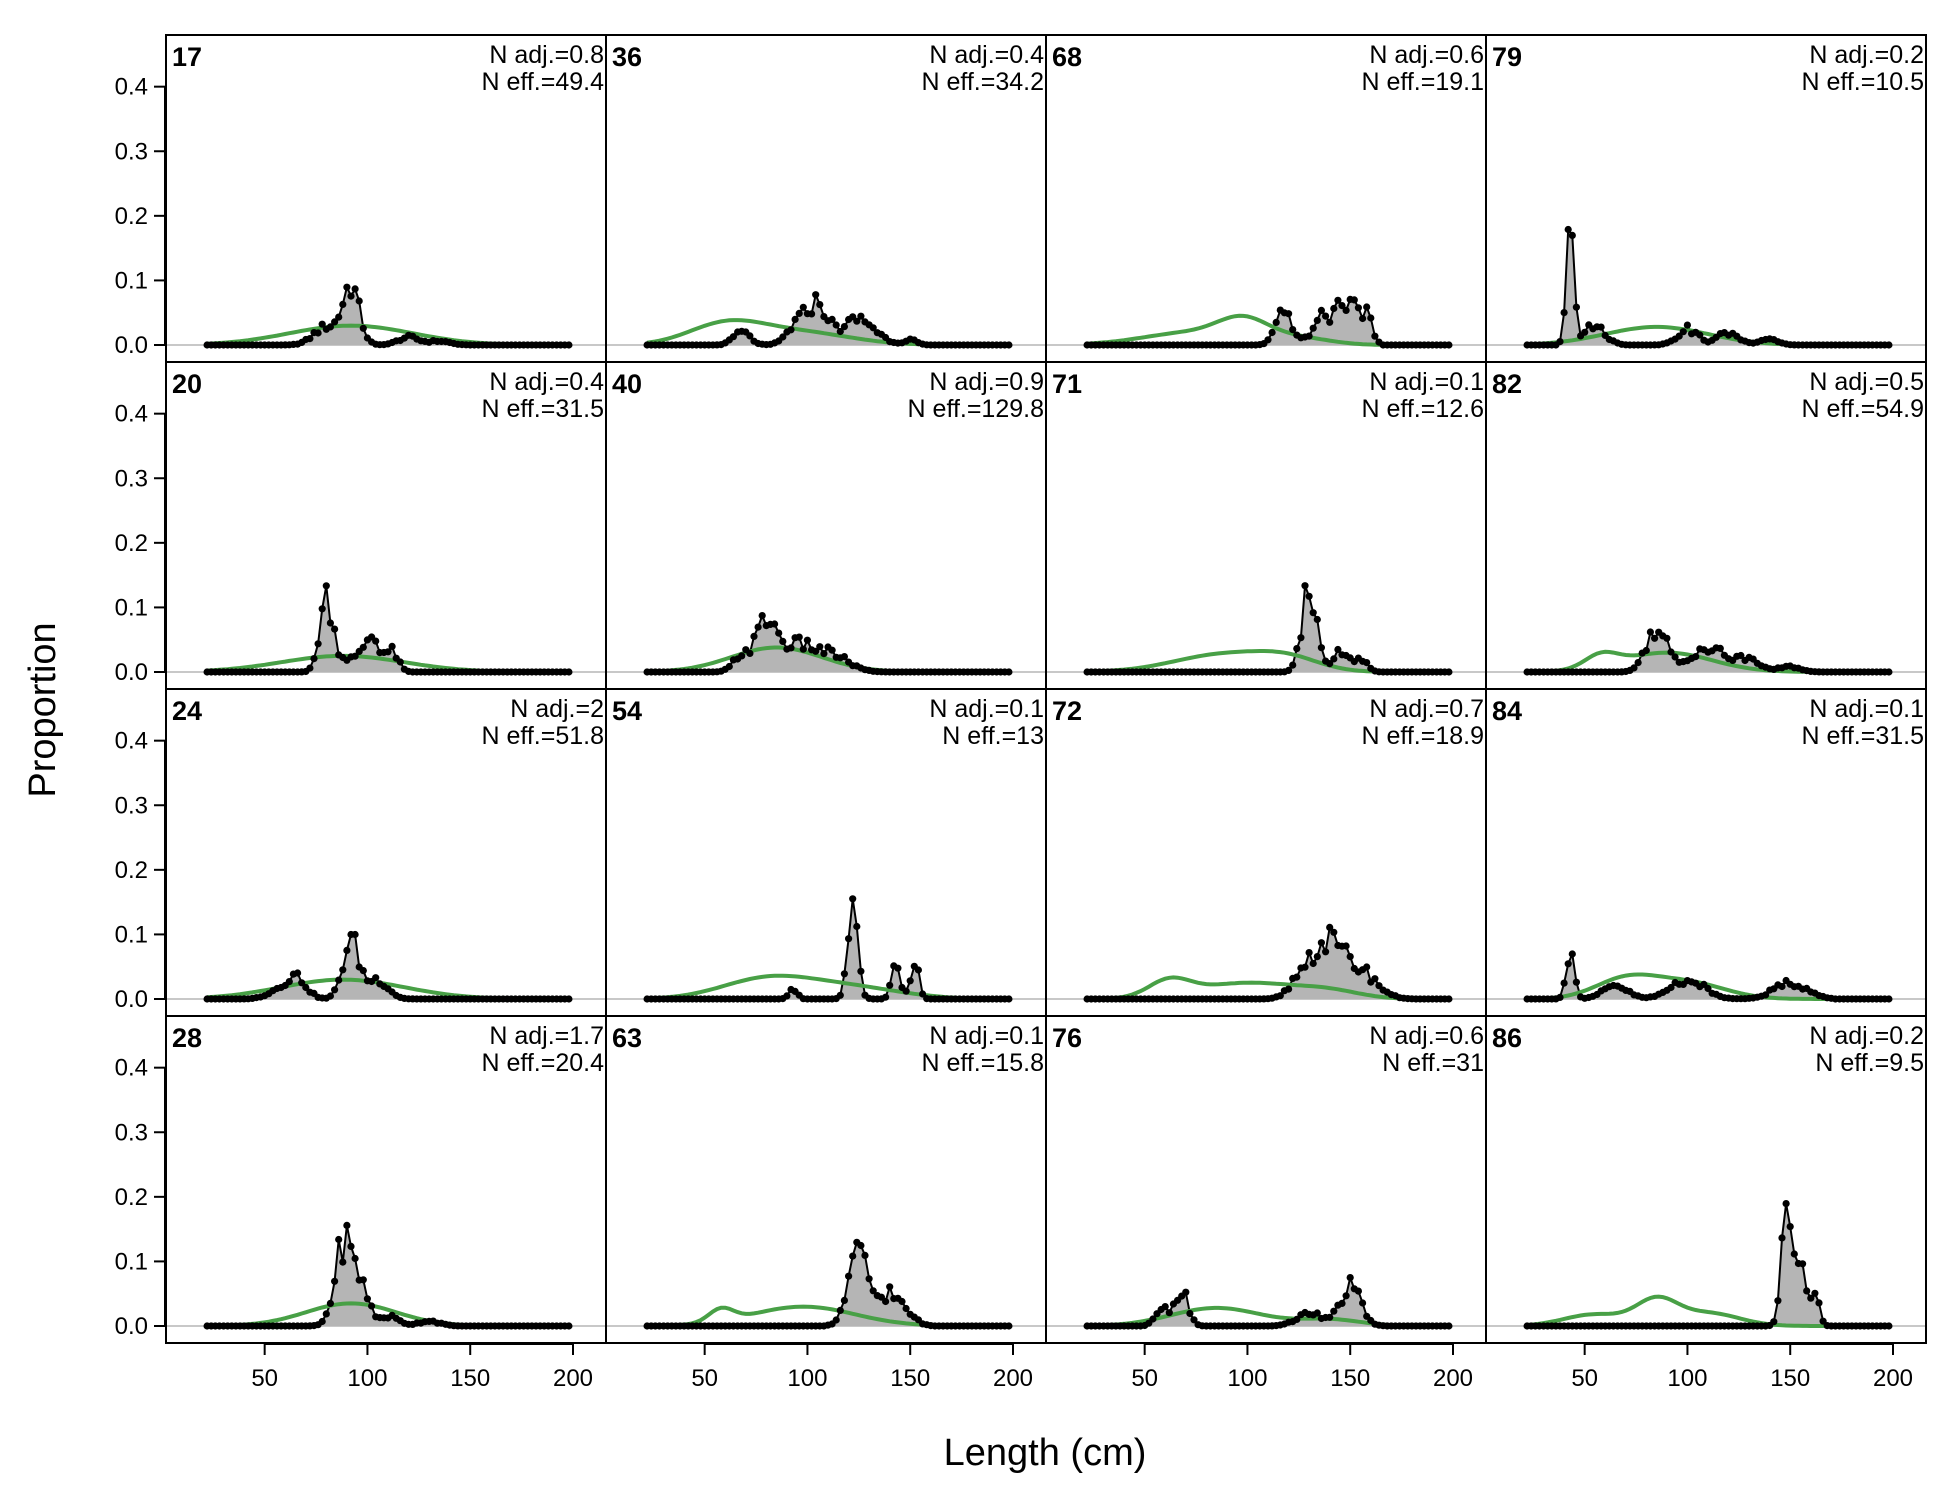 The width and height of the screenshot is (1950, 1505). Describe the element at coordinates (131, 345) in the screenshot. I see `y-tick-label: 0.0` at that location.